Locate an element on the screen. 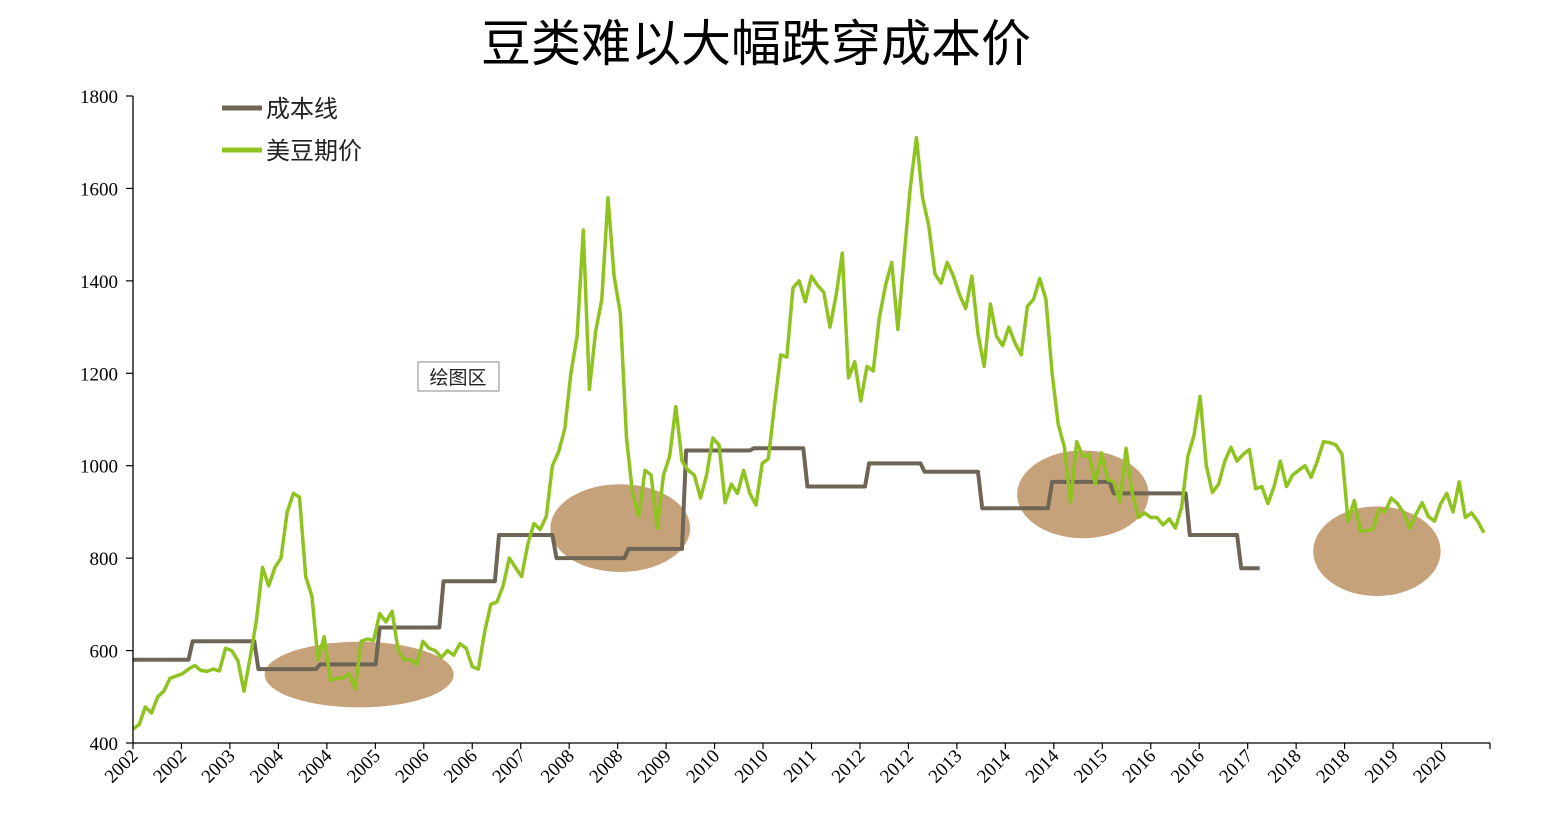  plot-area-tag-box is located at coordinates (458, 376).